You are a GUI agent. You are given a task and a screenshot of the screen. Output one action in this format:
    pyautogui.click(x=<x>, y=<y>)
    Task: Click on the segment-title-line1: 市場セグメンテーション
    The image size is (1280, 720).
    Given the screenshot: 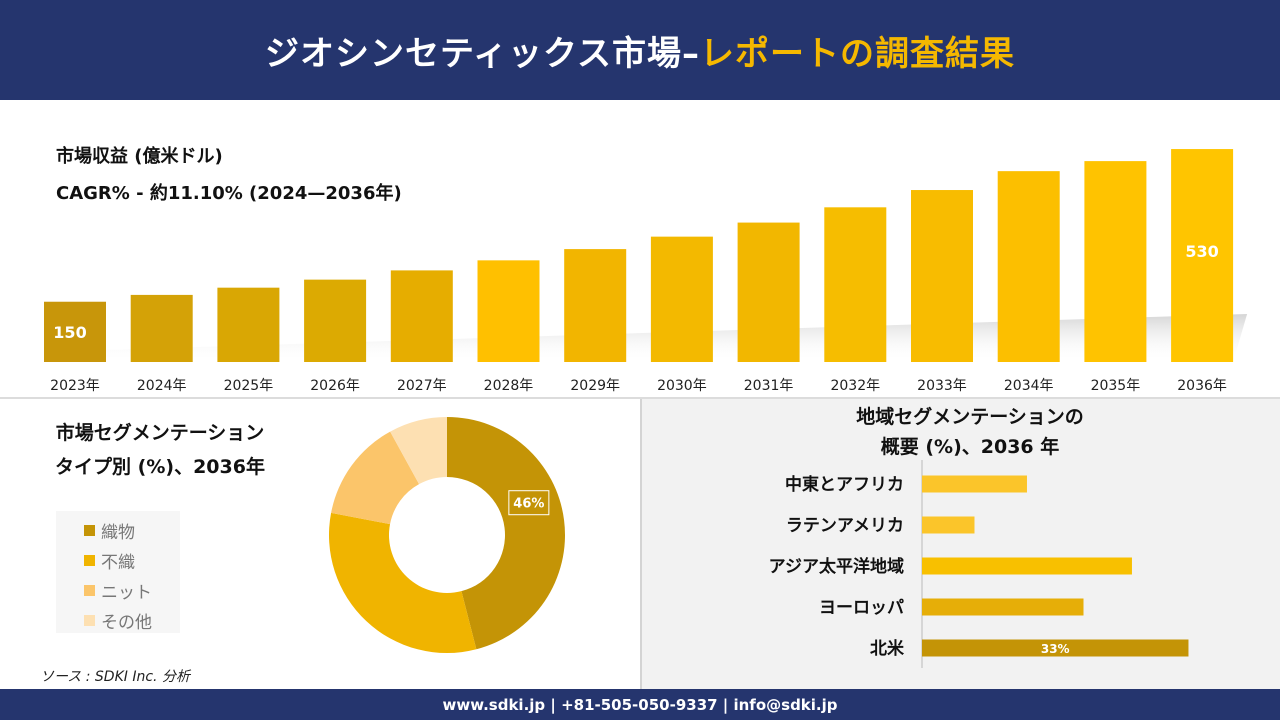 What is the action you would take?
    pyautogui.click(x=160, y=433)
    